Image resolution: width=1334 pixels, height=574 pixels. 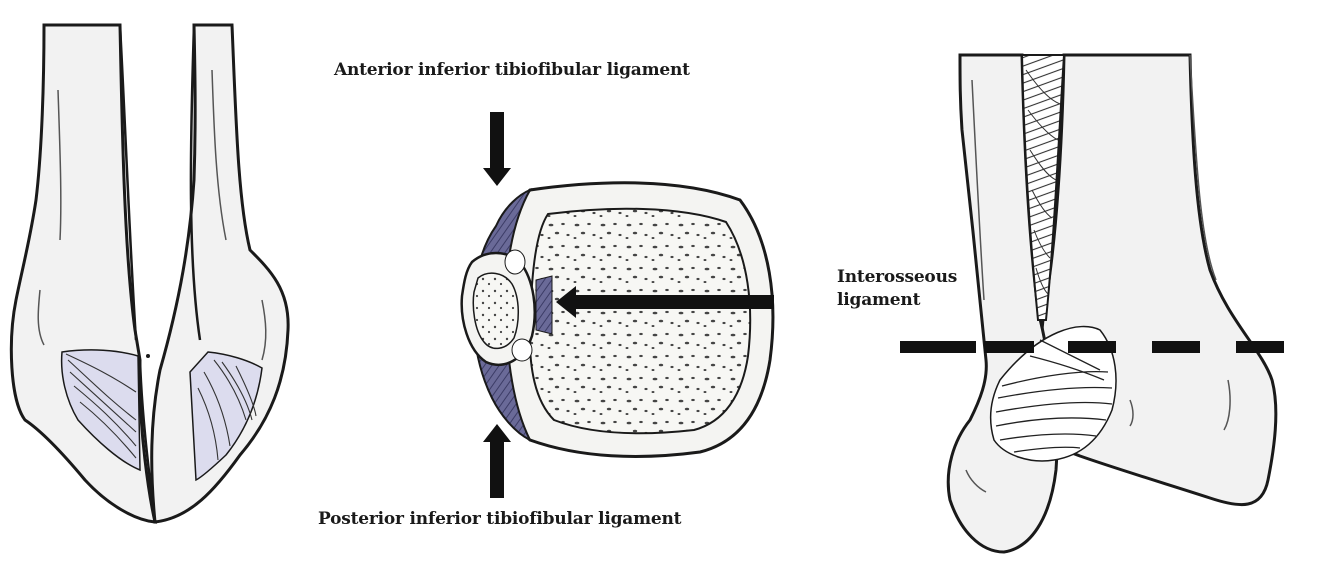 What do you see at coordinates (512, 70) in the screenshot?
I see `label-anterior-ligament: Anterior inferior tibiofibular ligament` at bounding box center [512, 70].